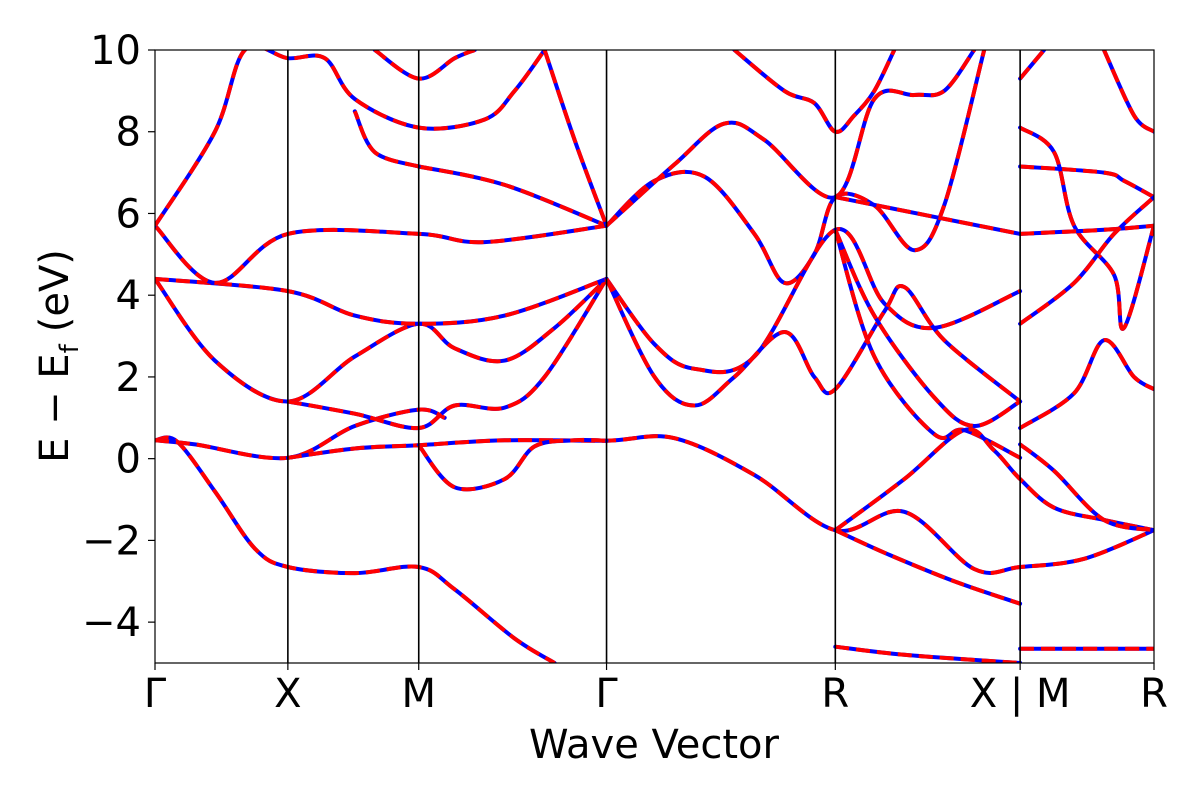  What do you see at coordinates (115, 51) in the screenshot?
I see `y-tick-label: 10` at bounding box center [115, 51].